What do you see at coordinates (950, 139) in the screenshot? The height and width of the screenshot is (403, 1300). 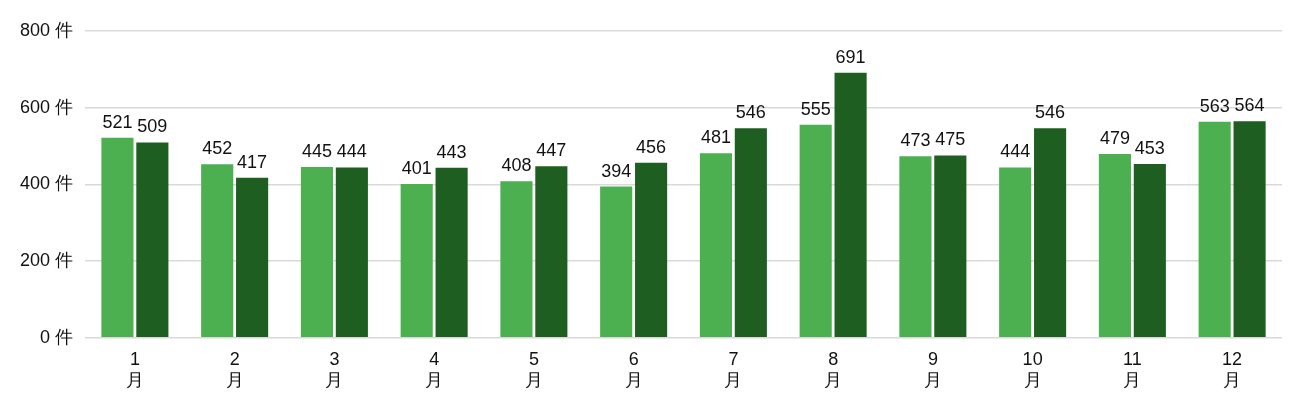 I see `data-label: 475` at bounding box center [950, 139].